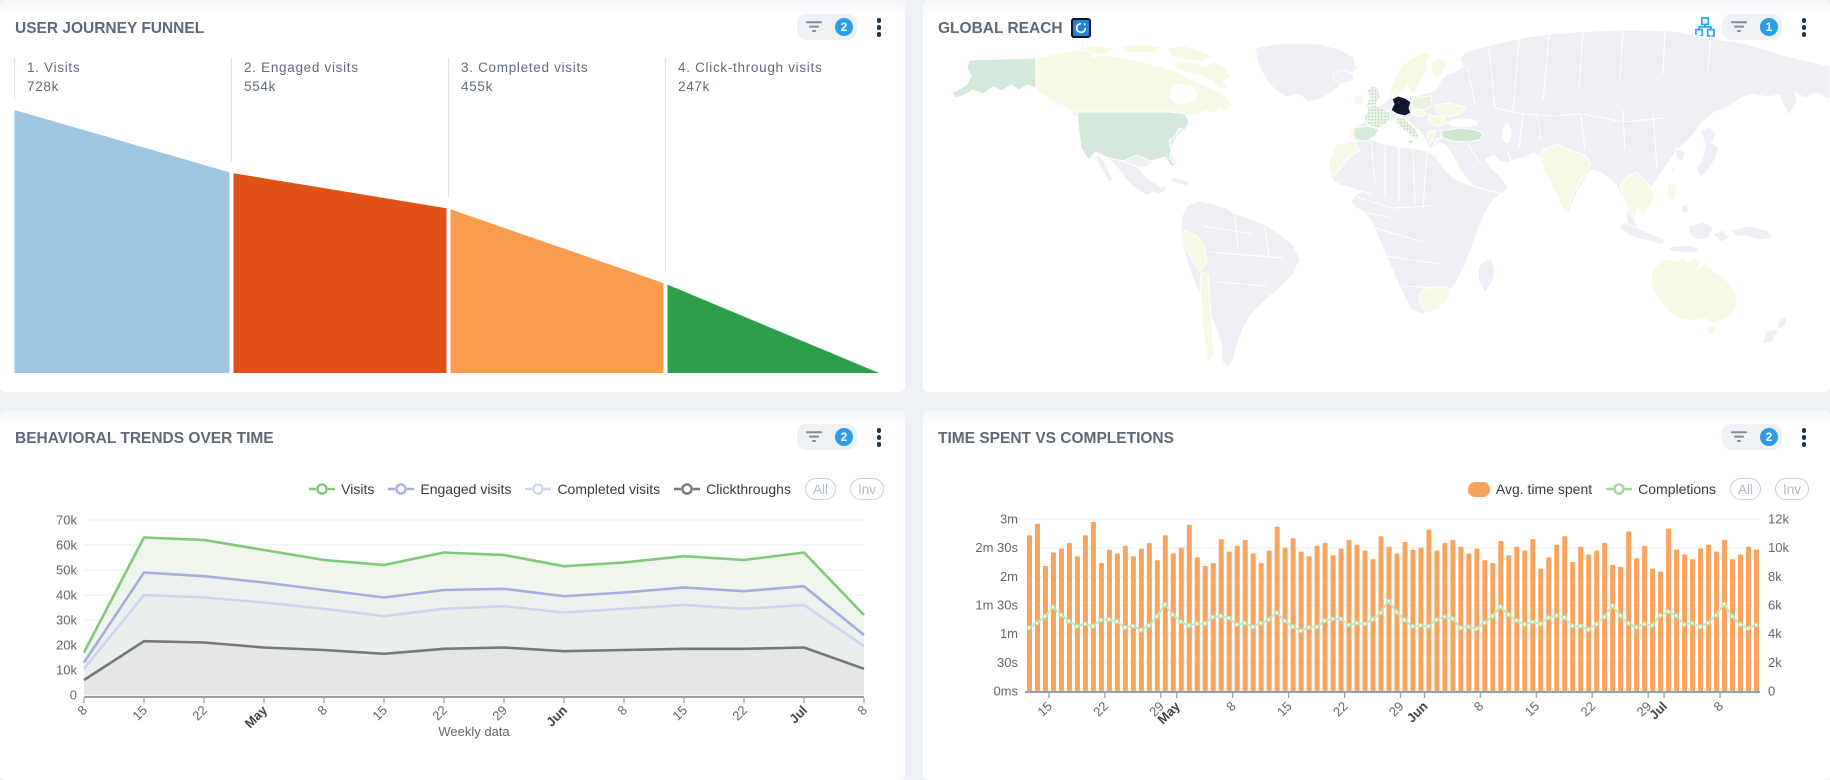 Image resolution: width=1830 pixels, height=780 pixels. I want to click on svg-text: 12k, so click(1778, 519).